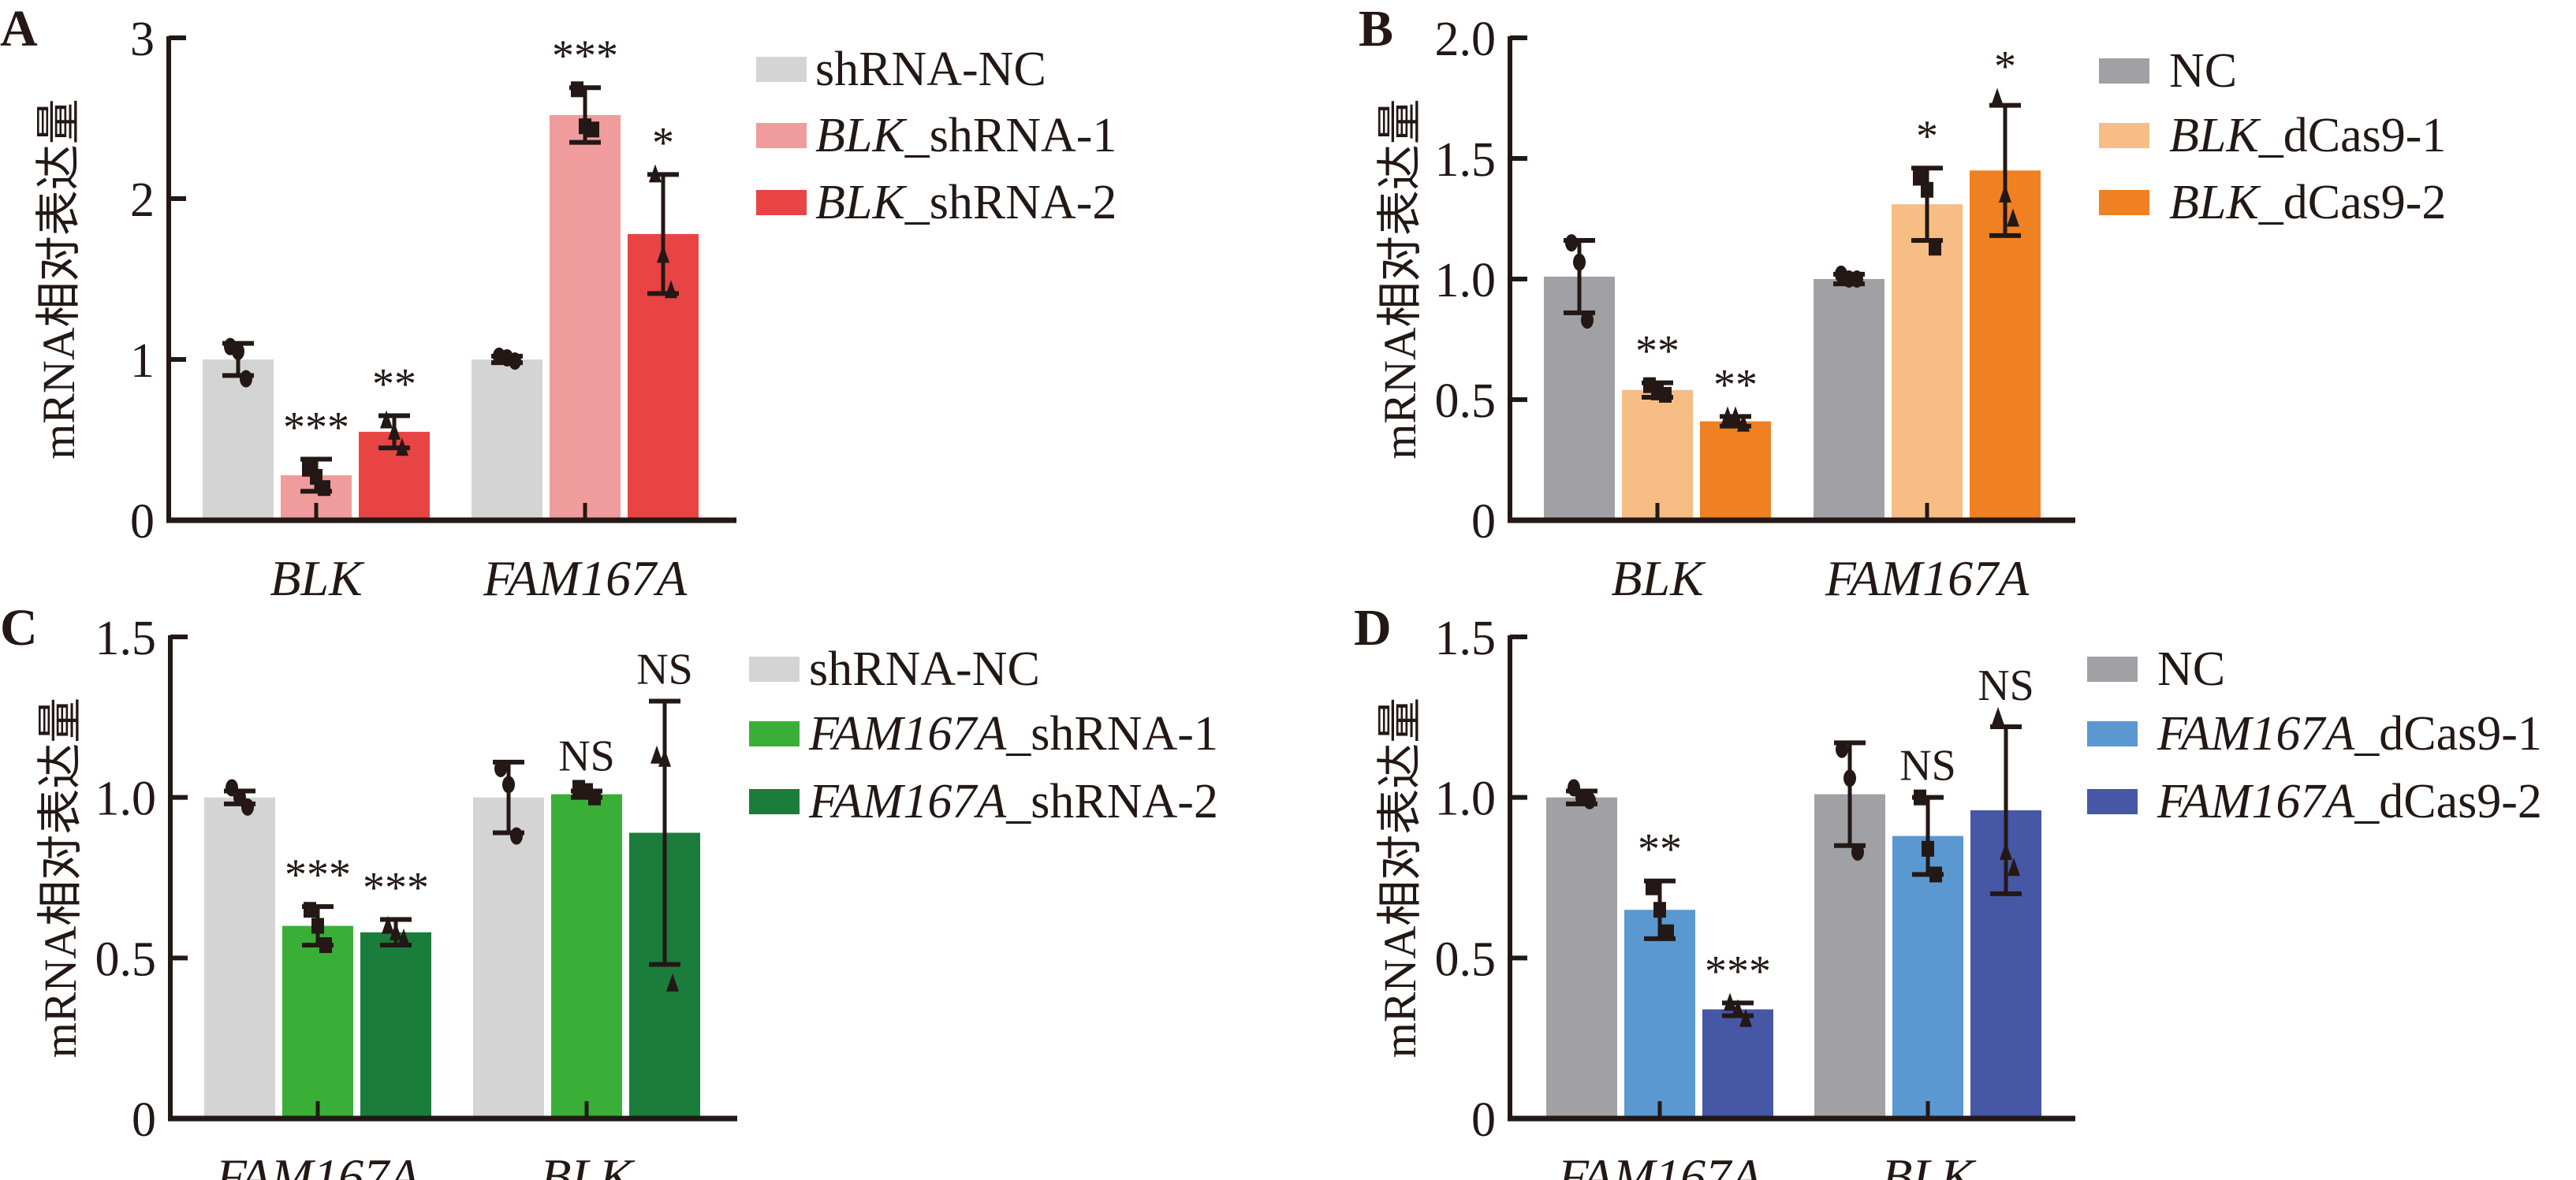 The image size is (2576, 1180). What do you see at coordinates (2005, 67) in the screenshot?
I see `significance-label: *` at bounding box center [2005, 67].